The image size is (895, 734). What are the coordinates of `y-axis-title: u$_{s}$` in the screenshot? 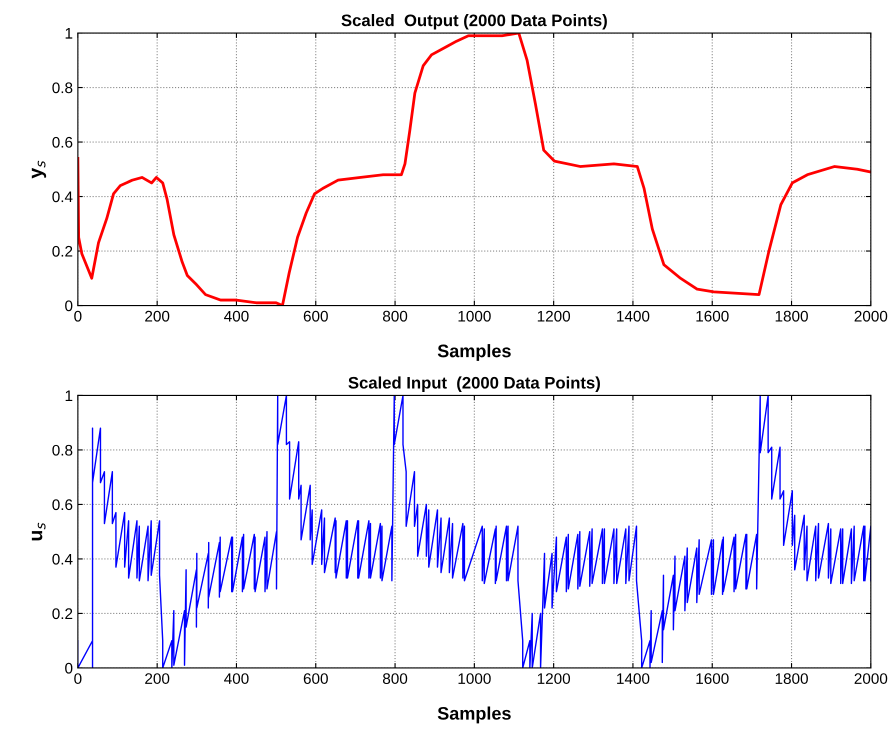 It's located at (39, 531).